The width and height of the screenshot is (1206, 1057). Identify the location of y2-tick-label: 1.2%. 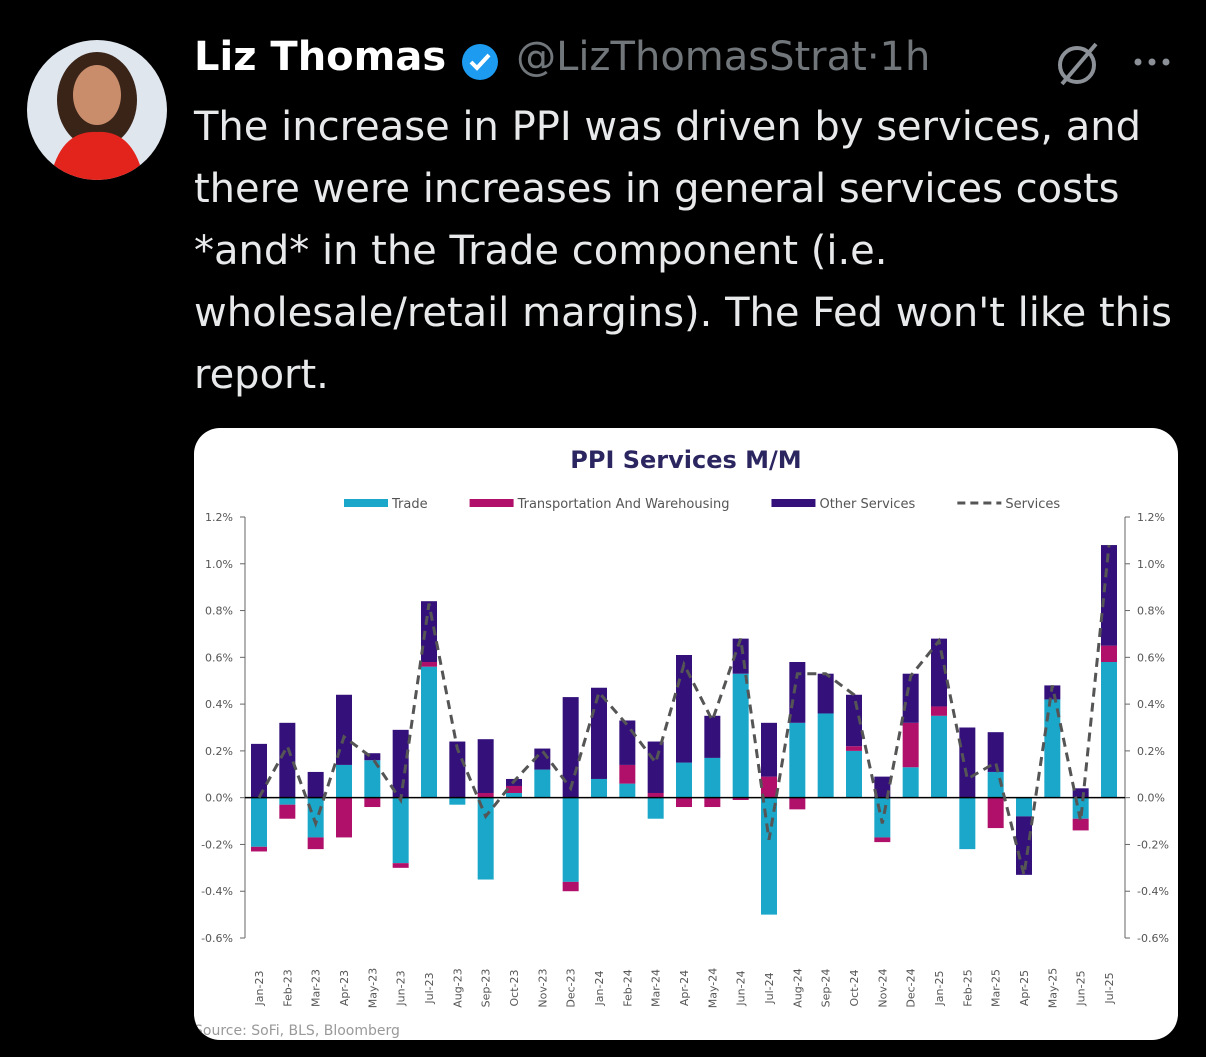
(1151, 517).